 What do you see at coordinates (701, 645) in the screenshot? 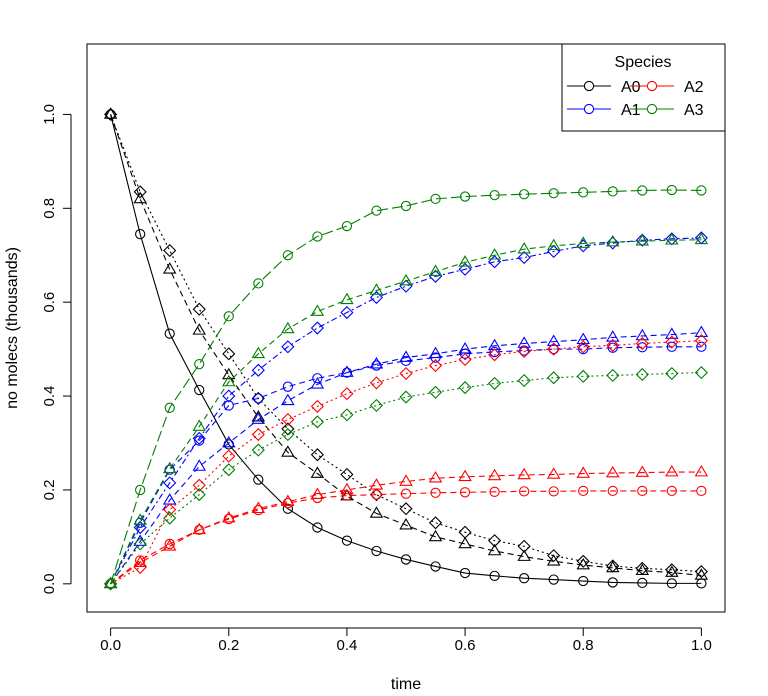
I see `x-tick-label: 1.0` at bounding box center [701, 645].